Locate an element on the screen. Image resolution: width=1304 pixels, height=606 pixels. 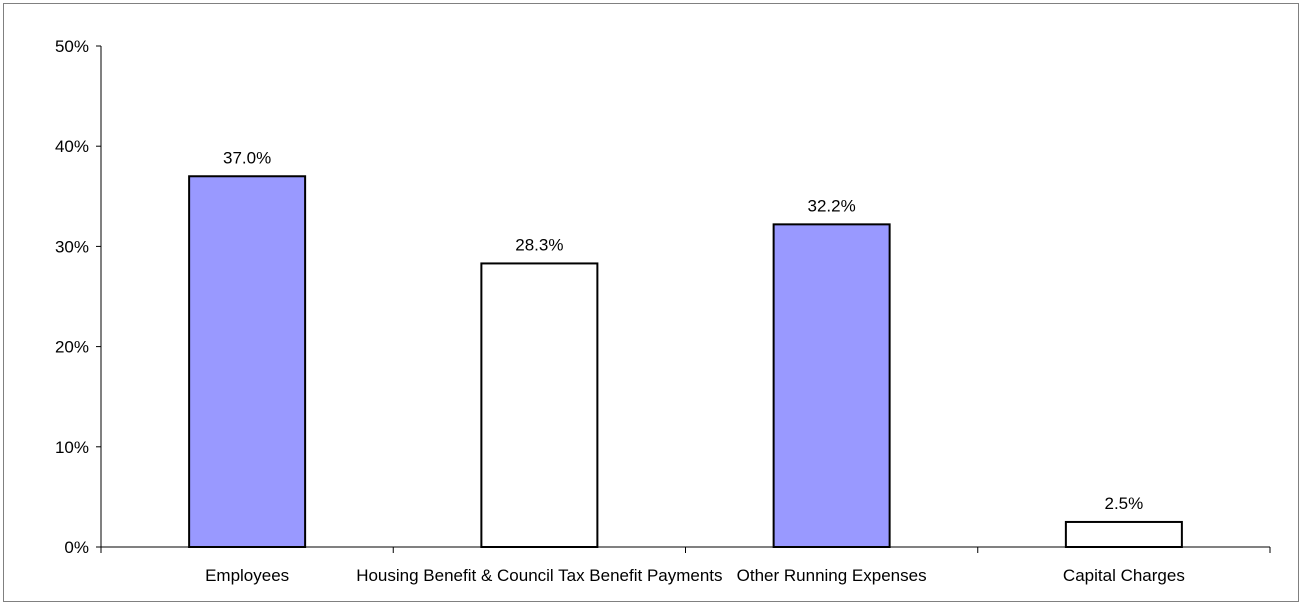
y-tick-label: 10% is located at coordinates (72, 447).